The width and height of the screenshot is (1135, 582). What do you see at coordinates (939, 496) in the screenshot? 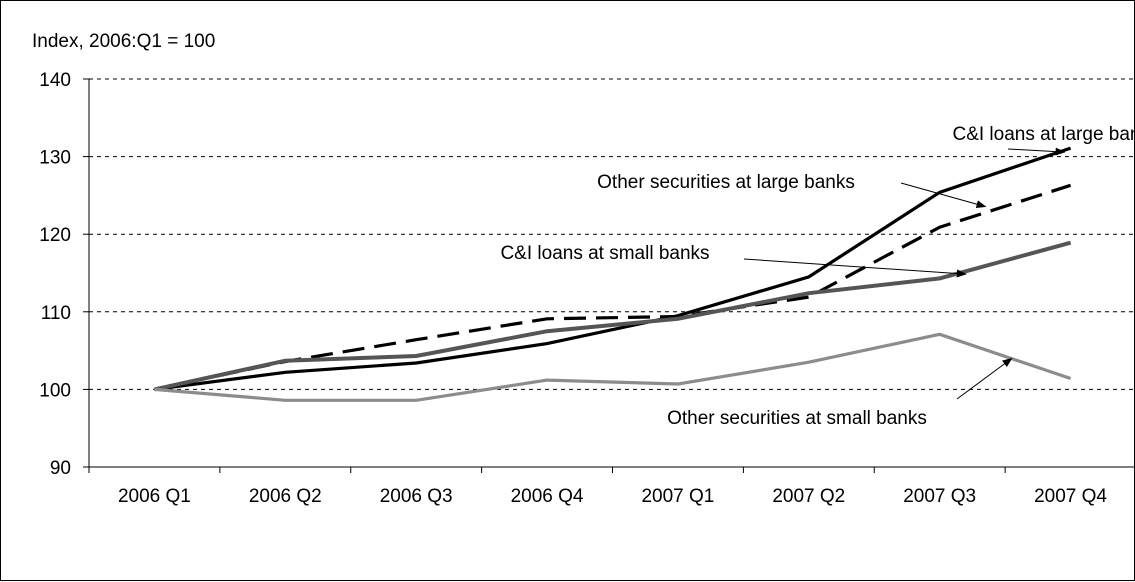
I see `x-tick-label-7: 2007 Q3` at bounding box center [939, 496].